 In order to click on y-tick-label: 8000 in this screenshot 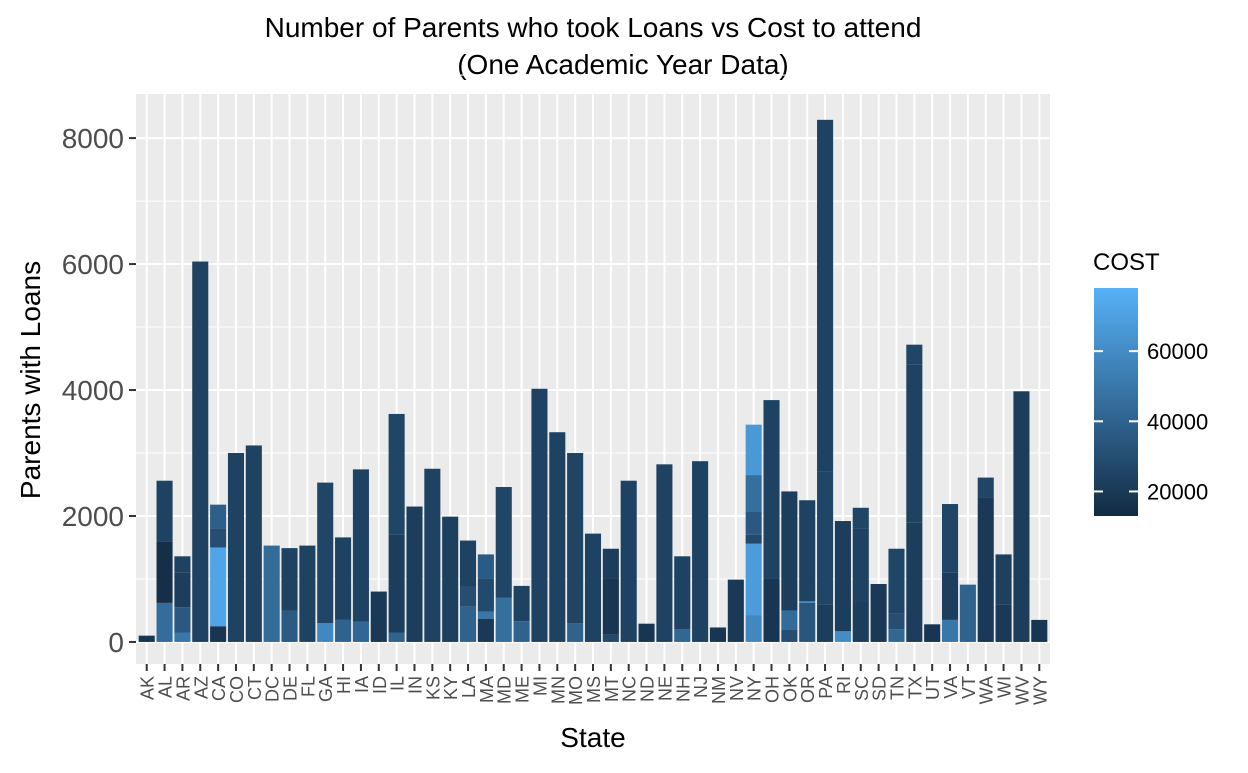, I will do `click(93, 138)`.